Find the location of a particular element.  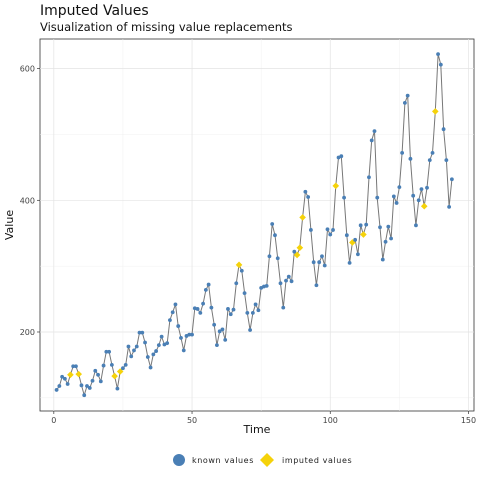

y-tick-label: 200 is located at coordinates (27, 332).